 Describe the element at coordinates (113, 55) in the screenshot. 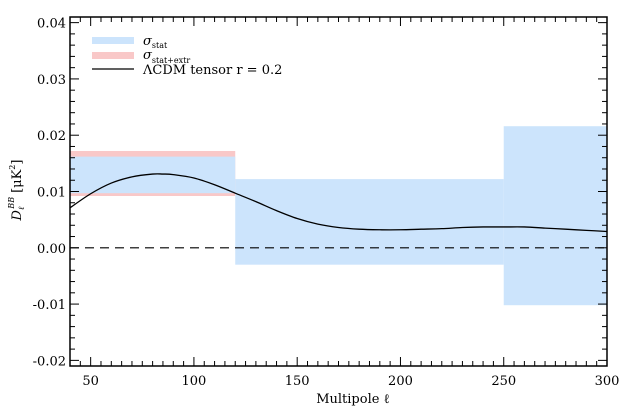

I see `legend-swatch-stat-extr` at that location.